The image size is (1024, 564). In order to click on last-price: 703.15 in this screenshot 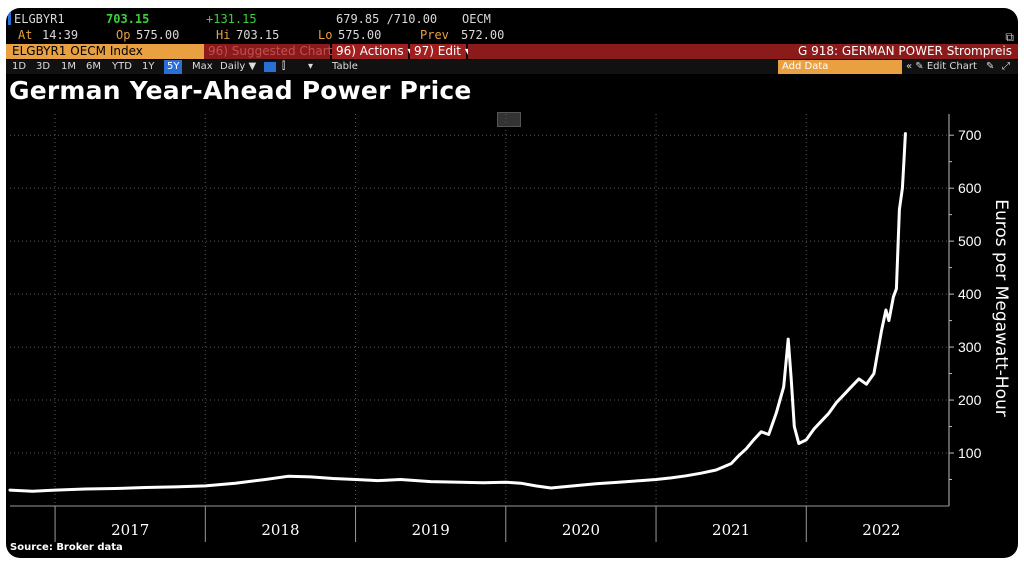, I will do `click(128, 19)`.